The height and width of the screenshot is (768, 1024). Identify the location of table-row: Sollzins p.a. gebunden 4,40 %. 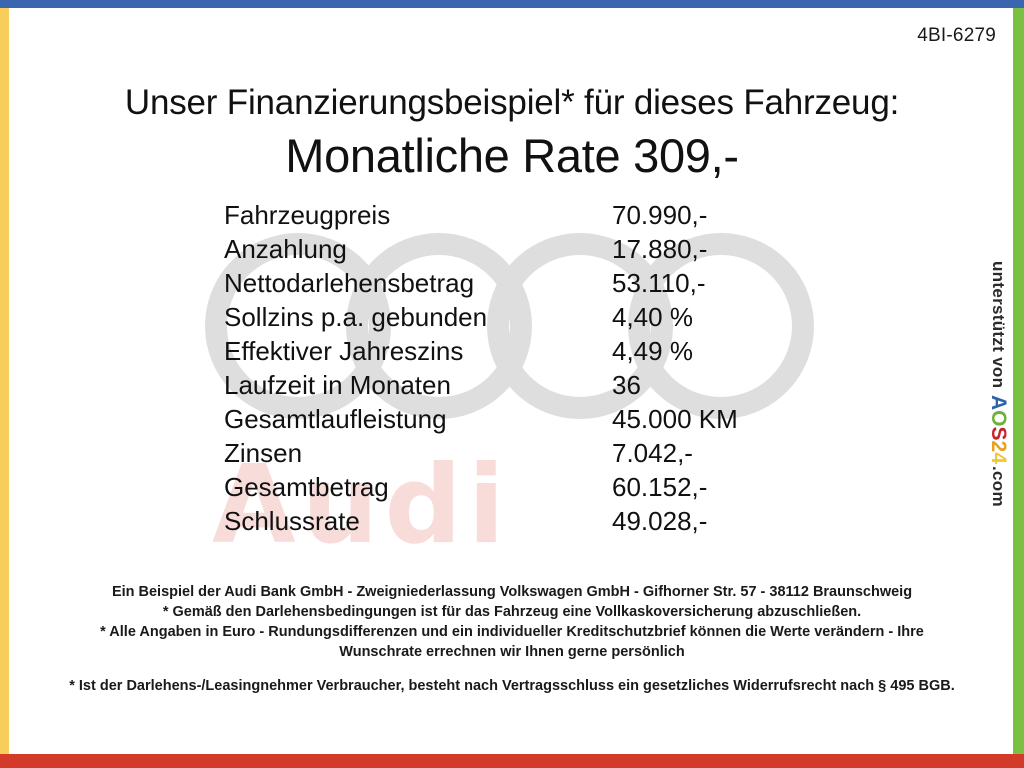
(534, 319).